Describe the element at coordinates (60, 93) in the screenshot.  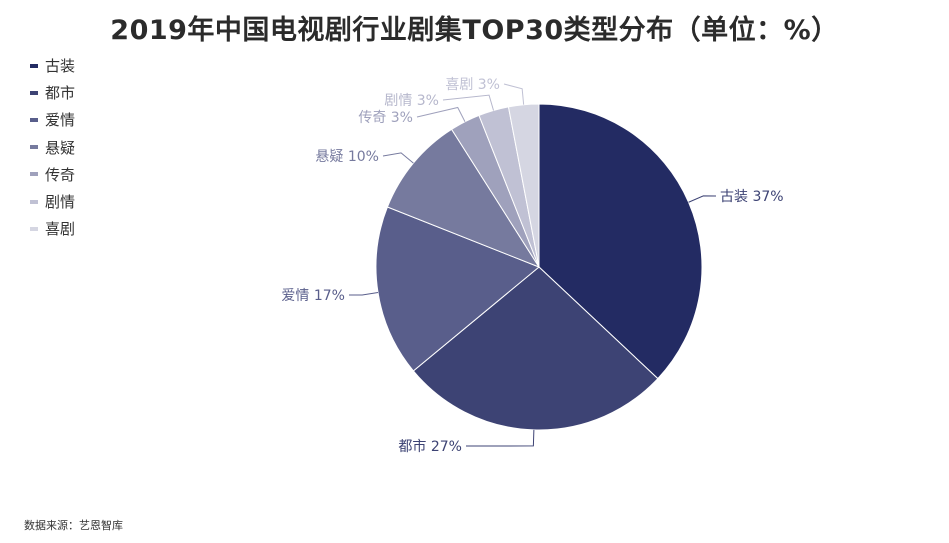
I see `legend-label: 都市` at that location.